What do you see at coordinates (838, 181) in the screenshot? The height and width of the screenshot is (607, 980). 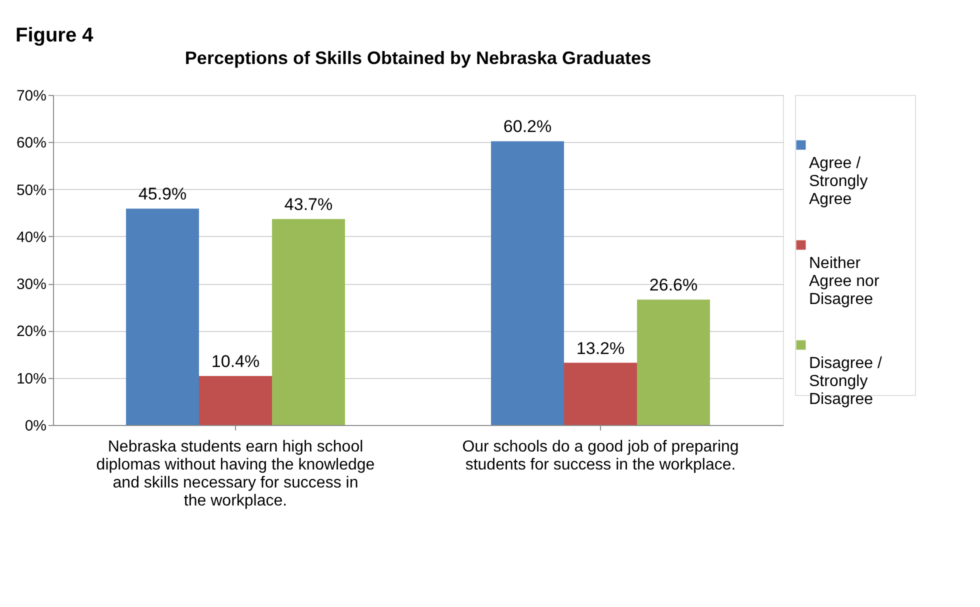 I see `legend-label: Agree / Strongly Agree` at bounding box center [838, 181].